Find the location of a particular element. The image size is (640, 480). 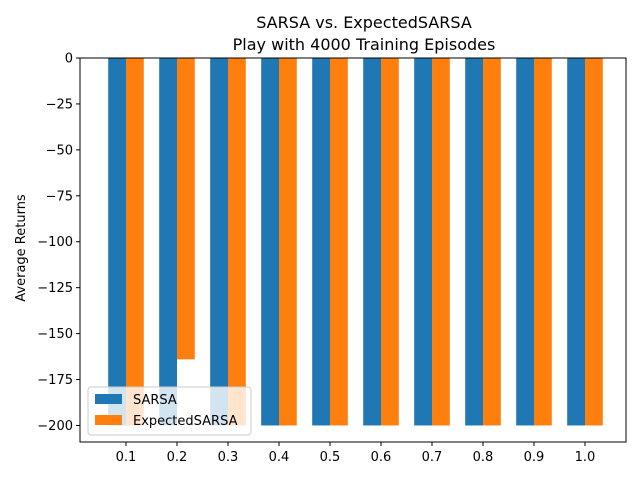

bar-expectedsarsa-0.1 is located at coordinates (135, 242).